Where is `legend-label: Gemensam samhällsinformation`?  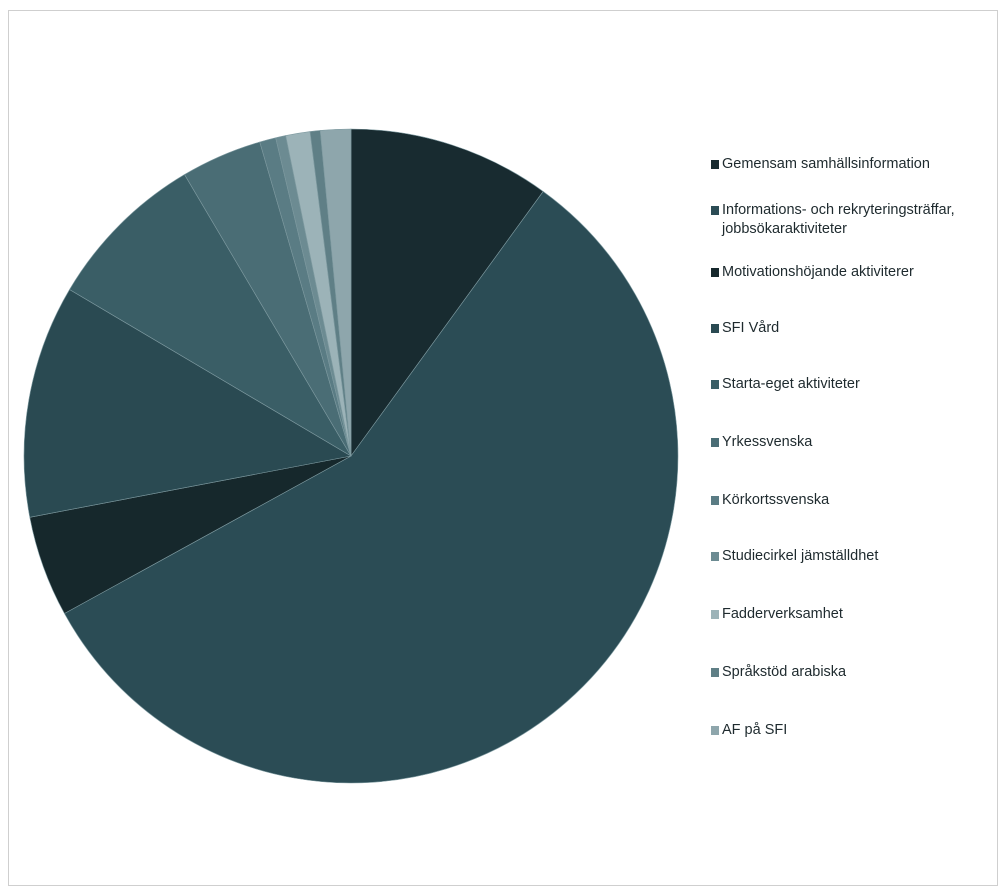 legend-label: Gemensam samhällsinformation is located at coordinates (826, 164).